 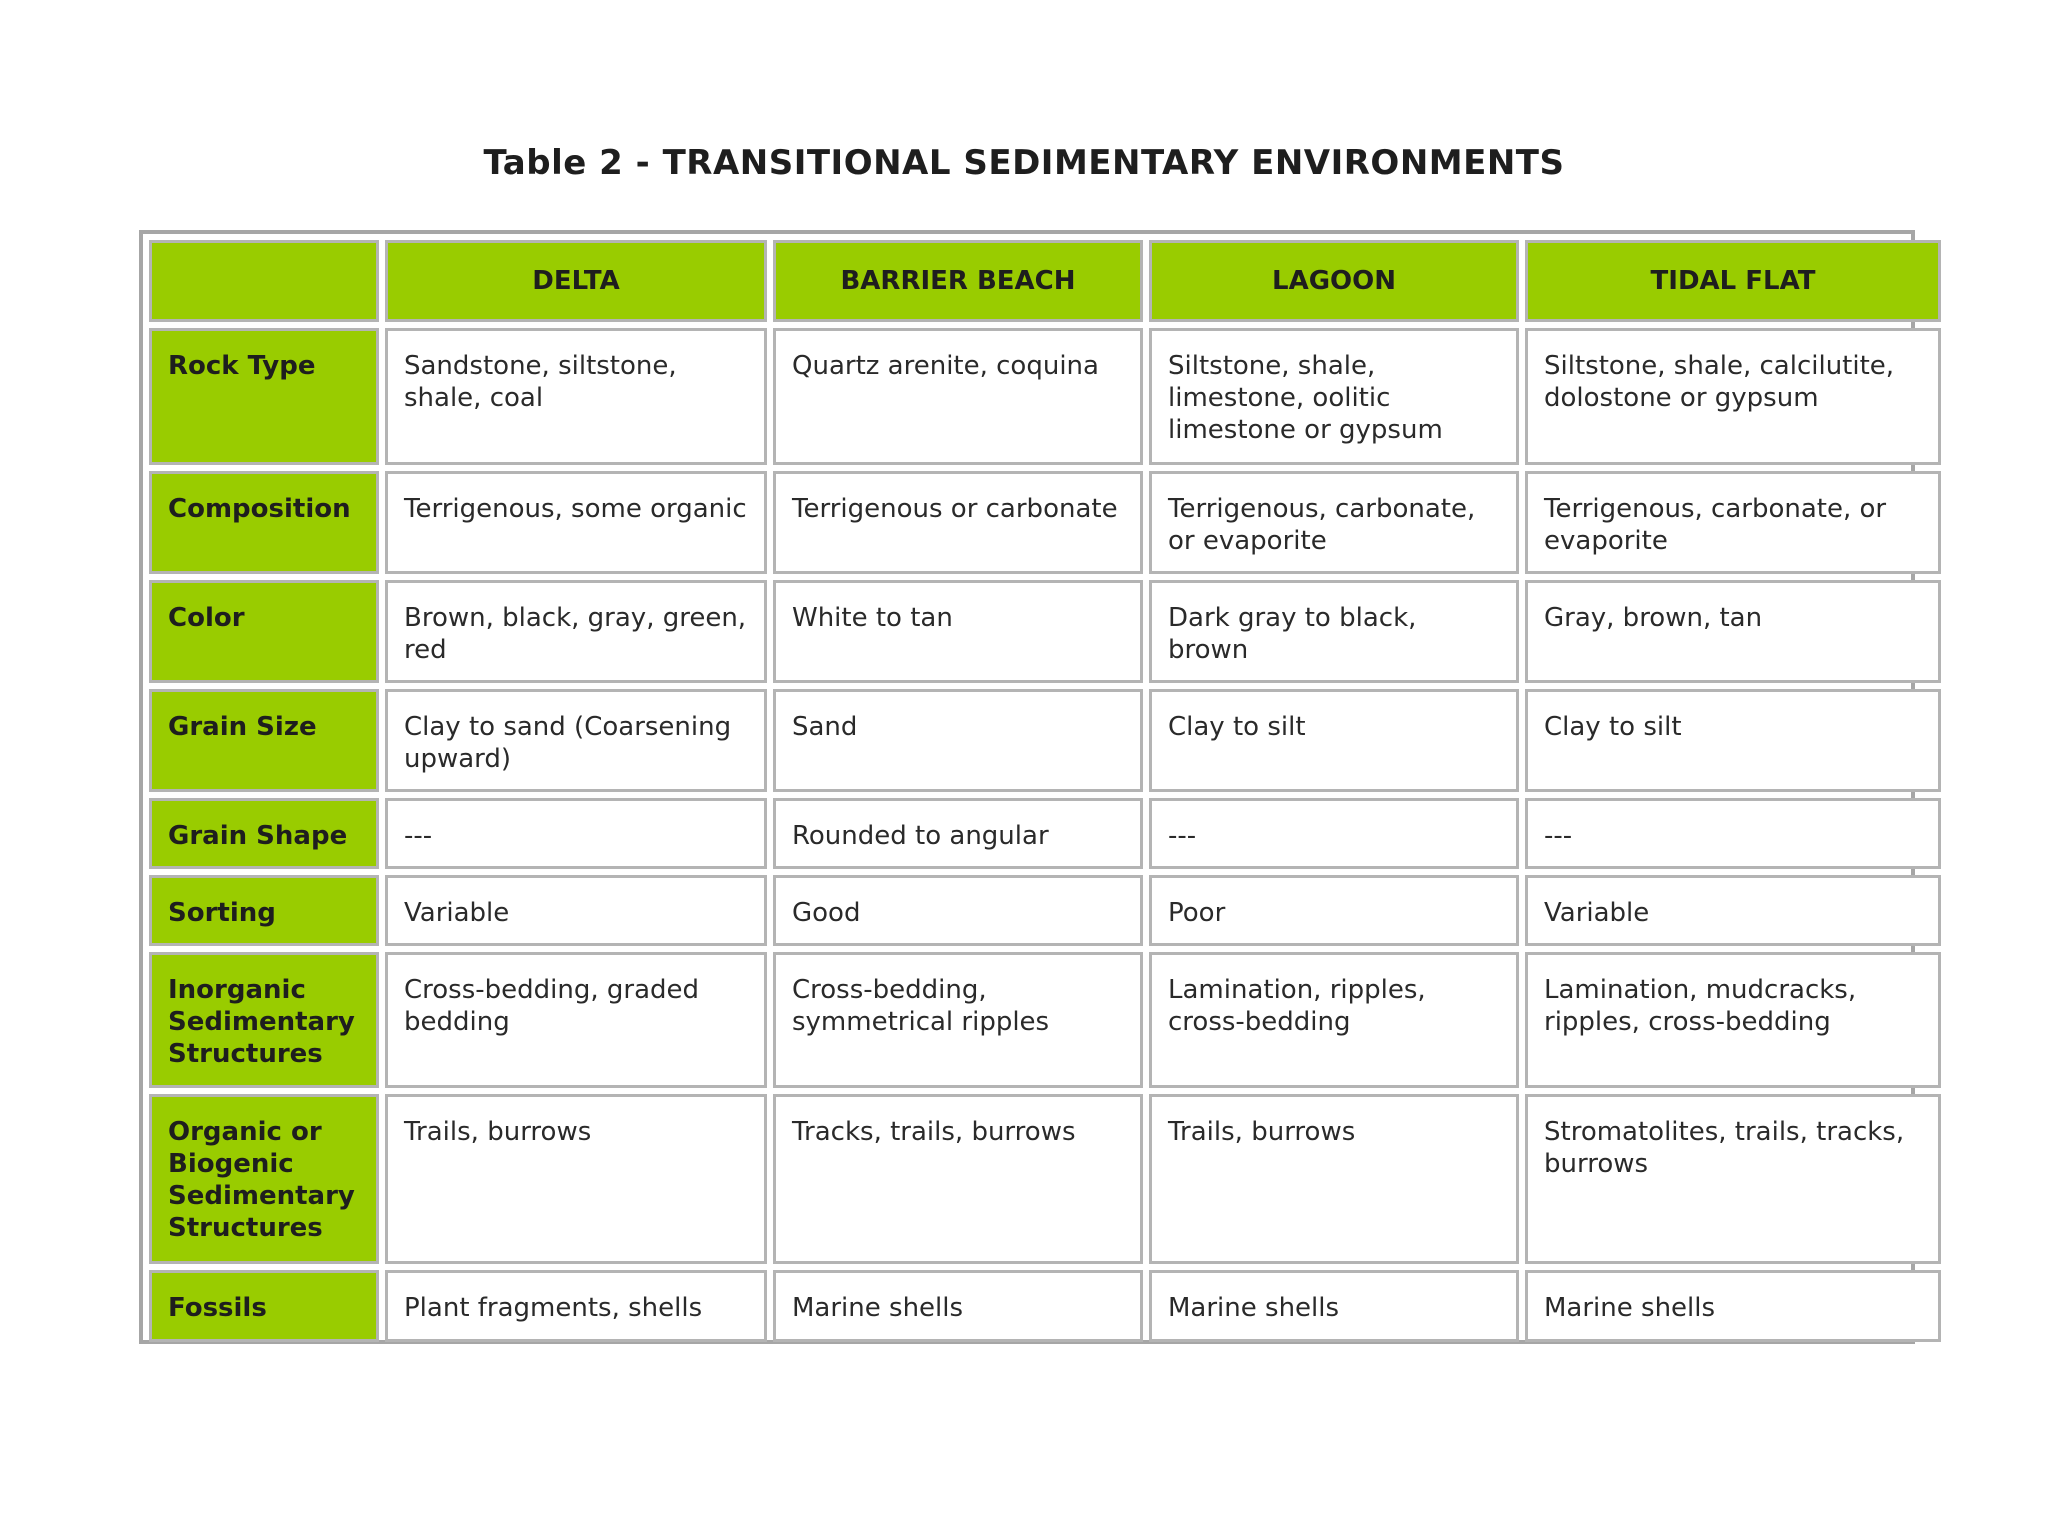 I want to click on table-cell: Poor, so click(x=1334, y=910).